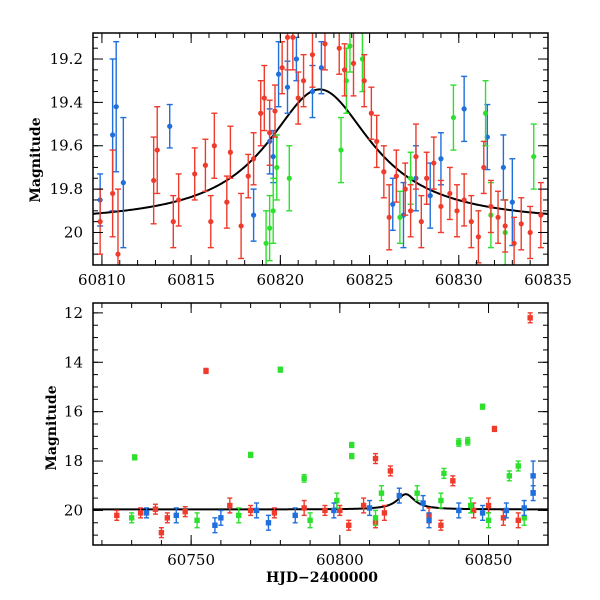 Image resolution: width=600 pixels, height=600 pixels. I want to click on x-tick-label: 60810, so click(102, 280).